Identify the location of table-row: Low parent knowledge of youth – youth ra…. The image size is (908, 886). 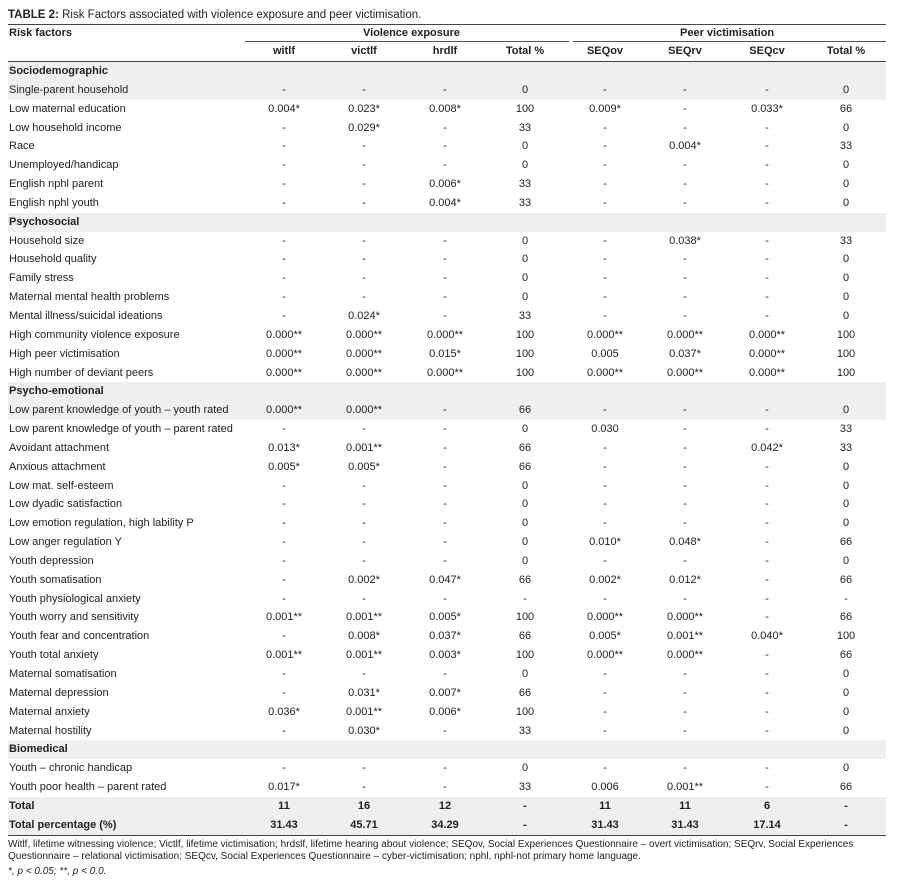
(447, 411).